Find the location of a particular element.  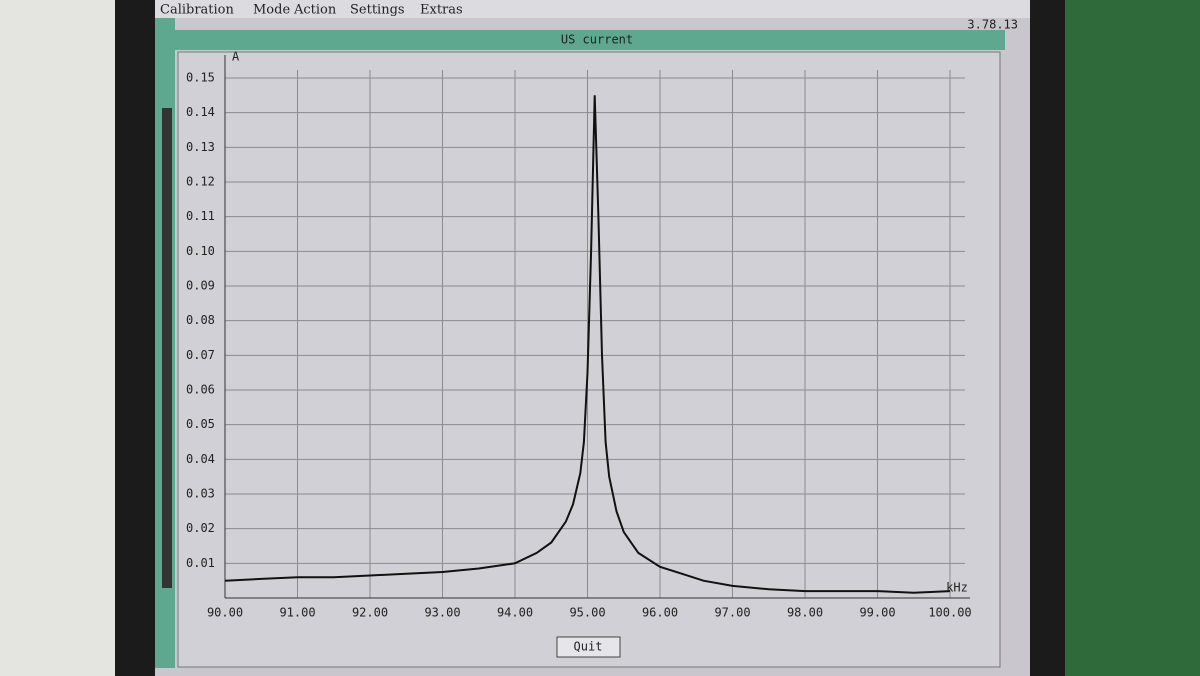

x-tick-label: 100.00 is located at coordinates (949, 613).